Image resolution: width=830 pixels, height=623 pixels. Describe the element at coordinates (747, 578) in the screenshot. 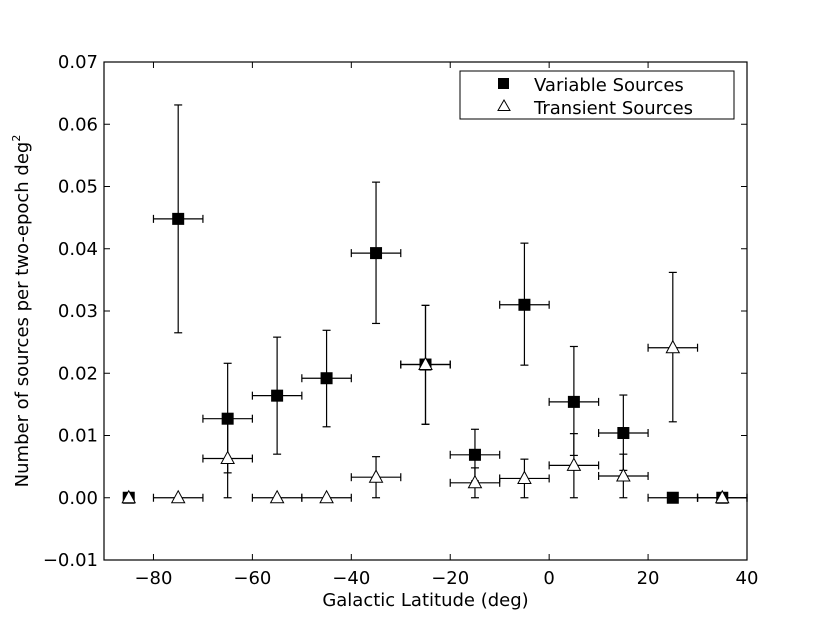

I see `x-tick-label: 40` at that location.